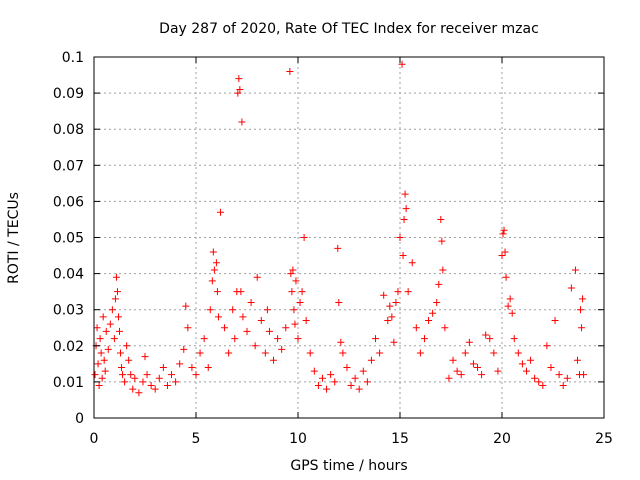  What do you see at coordinates (14, 238) in the screenshot?
I see `y-axis-label: ROTI / TECUs` at bounding box center [14, 238].